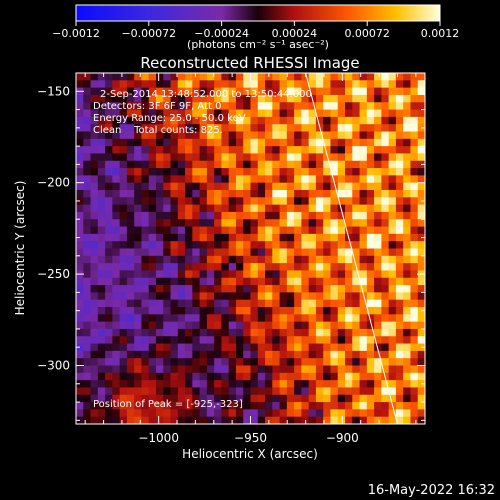 The width and height of the screenshot is (500, 500). I want to click on y-axis-label: Heliocentric Y (arcsec), so click(20, 248).